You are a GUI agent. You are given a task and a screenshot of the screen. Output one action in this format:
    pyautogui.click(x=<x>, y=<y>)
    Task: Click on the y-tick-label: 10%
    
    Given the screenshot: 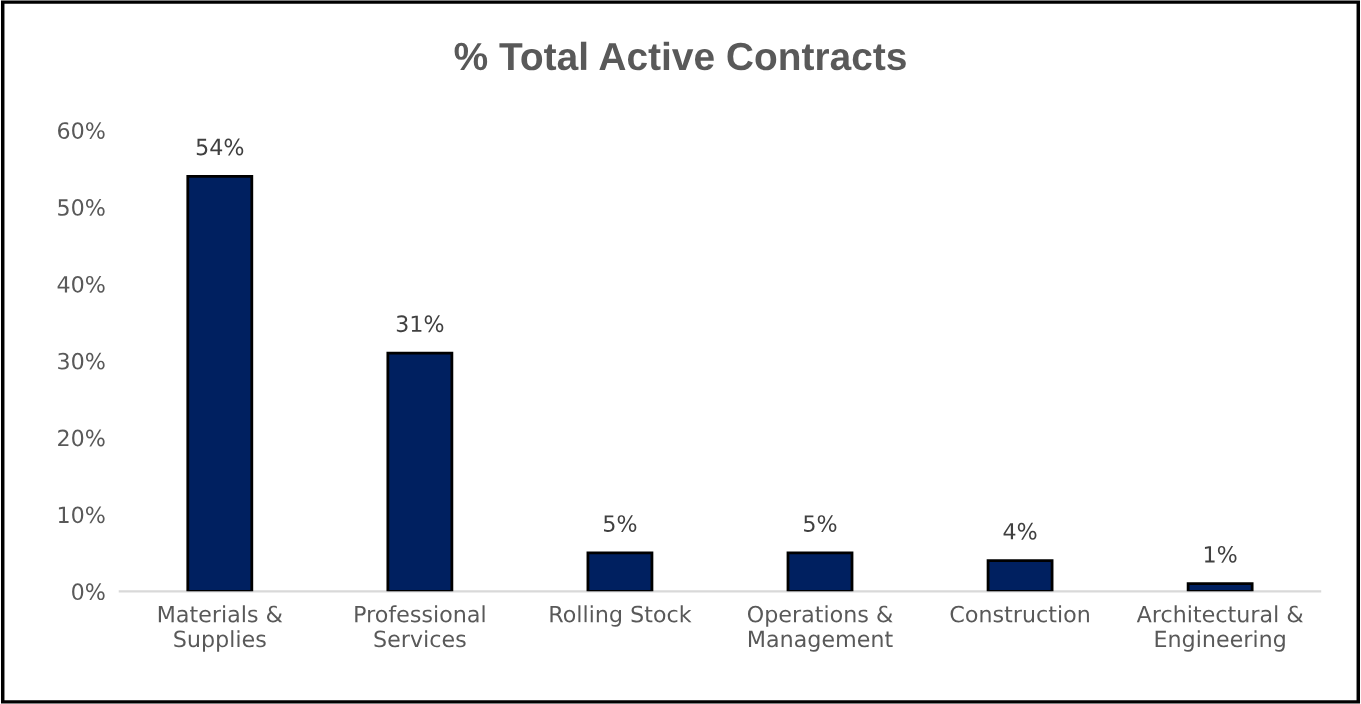 What is the action you would take?
    pyautogui.click(x=81, y=515)
    